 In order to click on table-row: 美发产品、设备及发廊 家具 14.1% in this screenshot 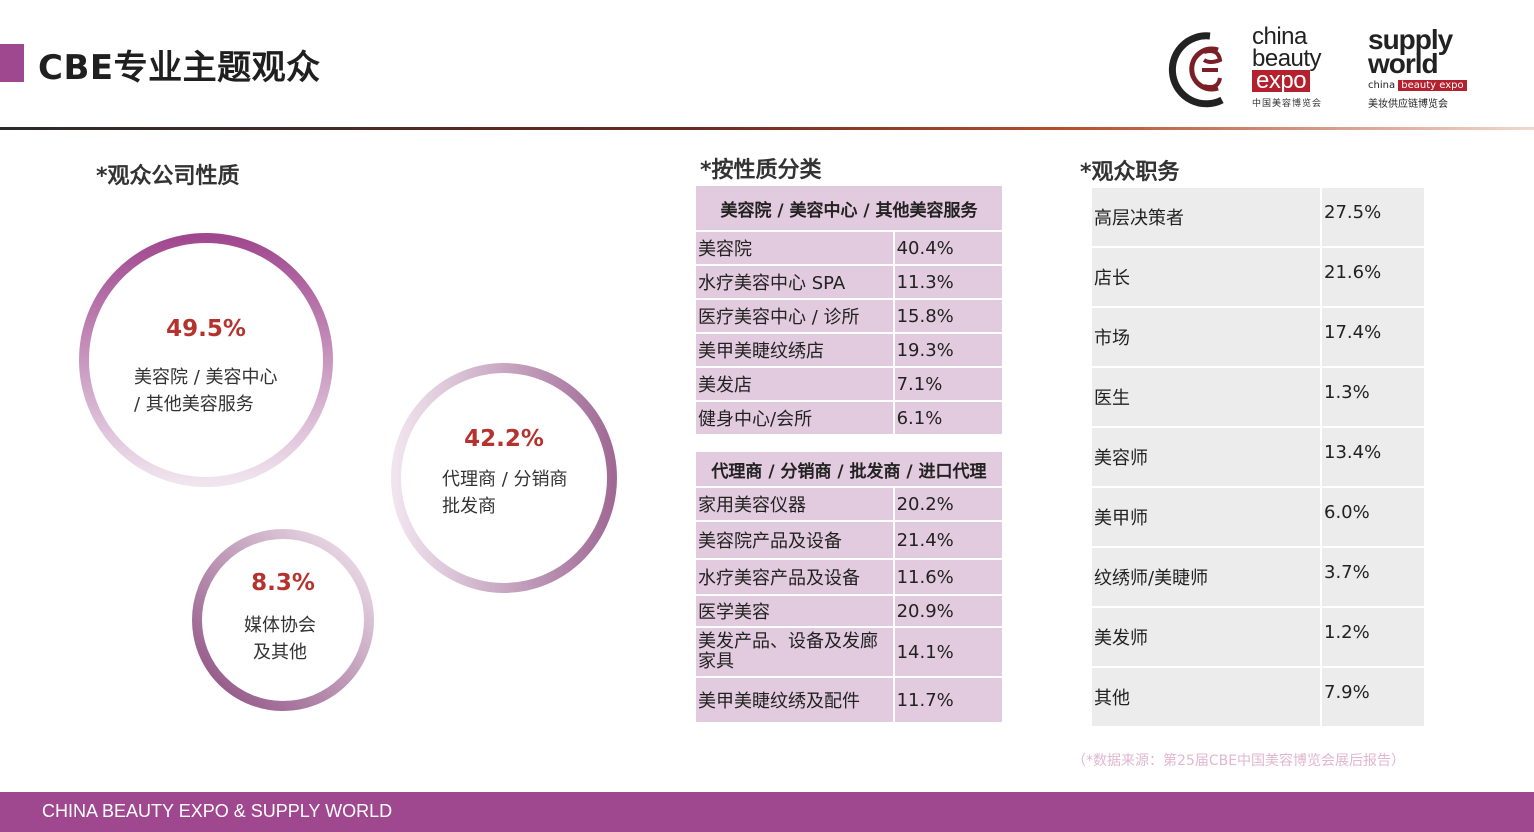, I will do `click(849, 652)`.